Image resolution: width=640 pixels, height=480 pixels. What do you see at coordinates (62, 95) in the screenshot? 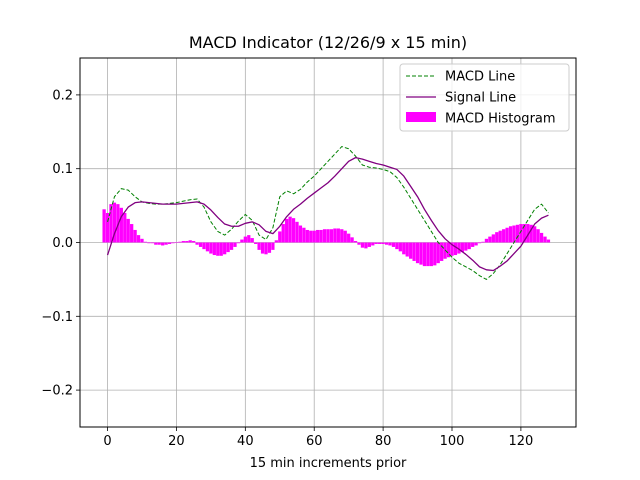
I see `y-tick-label: 0.2` at bounding box center [62, 95].